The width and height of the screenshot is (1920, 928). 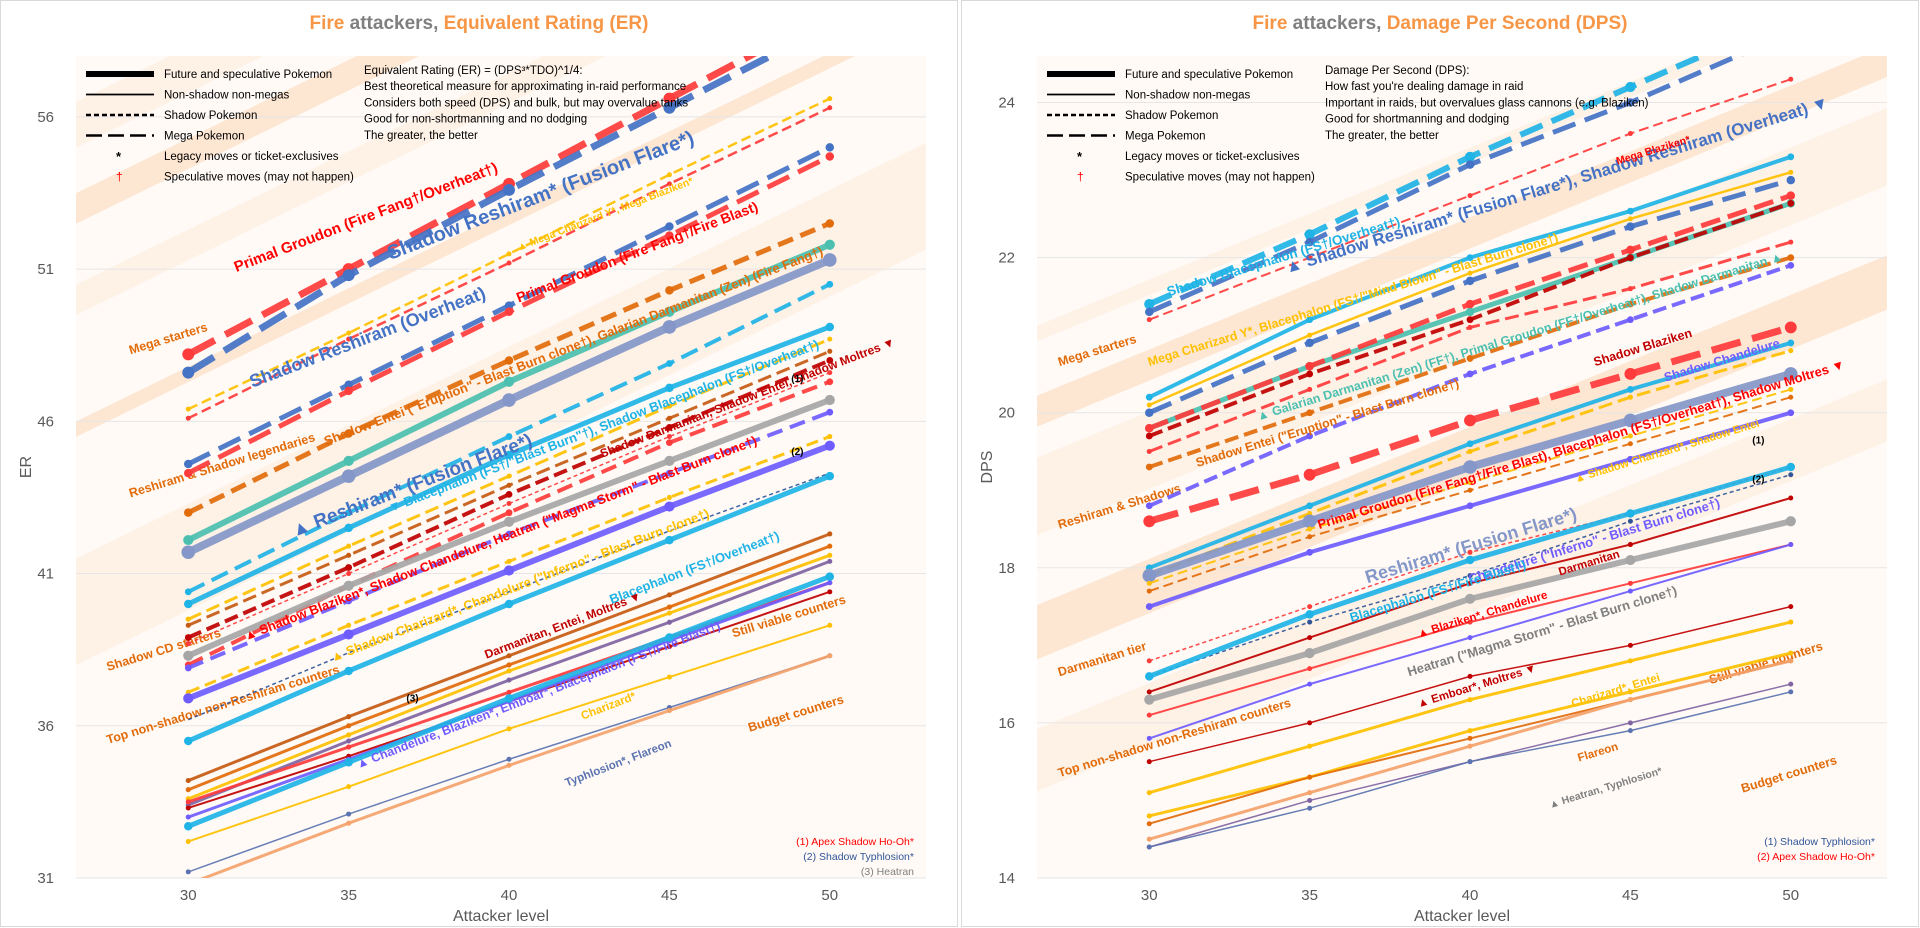 I want to click on er-chart-title: Fire attackers, Equivalent Rating (ER), so click(x=479, y=24).